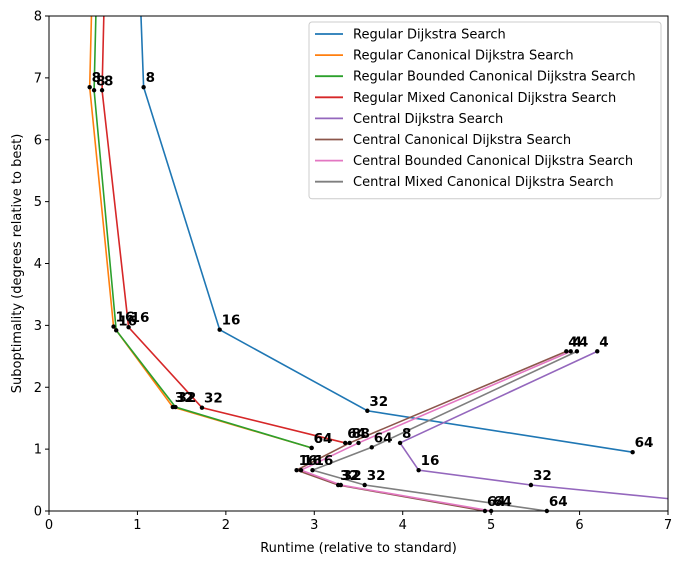 This screenshot has width=682, height=564. I want to click on y-axis-label: Suboptimality (degrees relative to best), so click(17, 264).